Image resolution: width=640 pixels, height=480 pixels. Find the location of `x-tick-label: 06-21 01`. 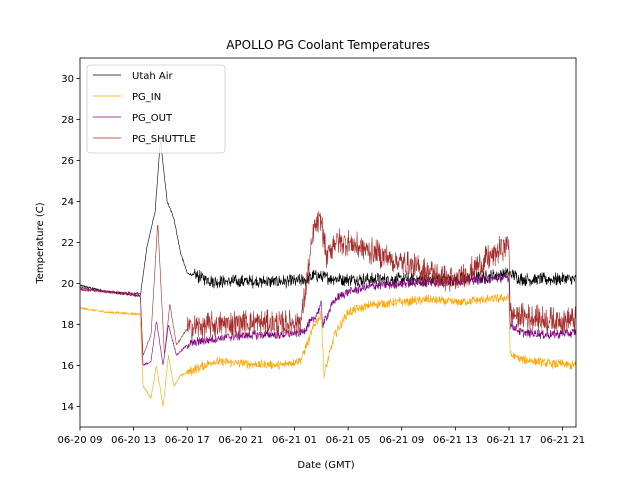

x-tick-label: 06-21 01 is located at coordinates (294, 440).